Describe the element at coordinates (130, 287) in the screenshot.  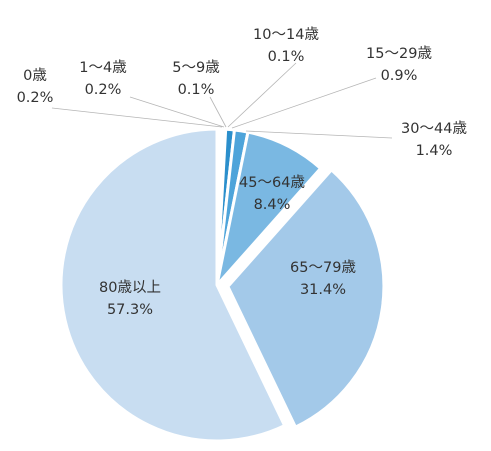
I see `slice-category-label-9: 80歳以上` at that location.